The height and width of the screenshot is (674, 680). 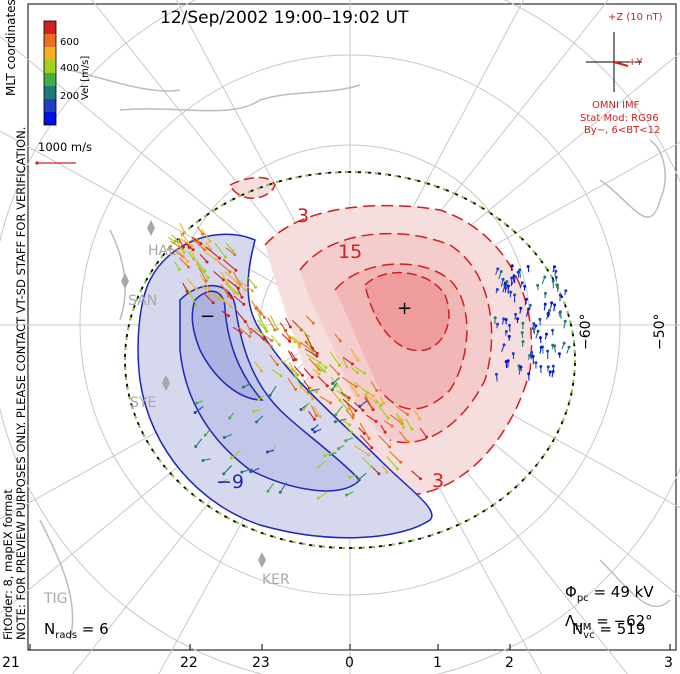 What do you see at coordinates (622, 130) in the screenshot?
I see `imf-condition: By−, 6<BT<12` at bounding box center [622, 130].